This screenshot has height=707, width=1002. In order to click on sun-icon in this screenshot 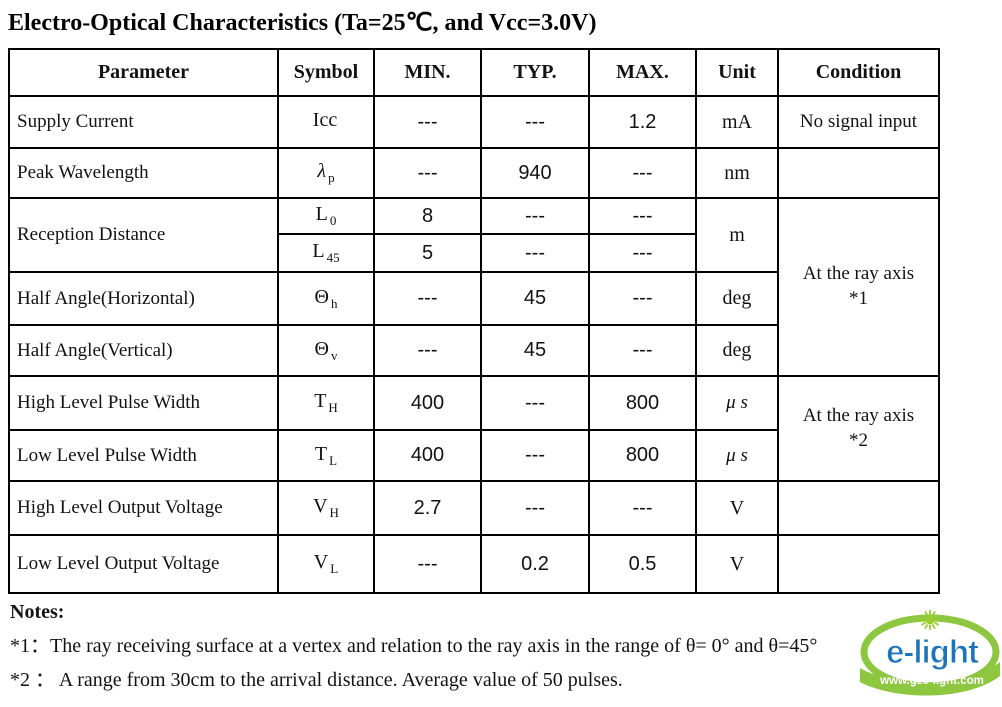, I will do `click(930, 620)`.